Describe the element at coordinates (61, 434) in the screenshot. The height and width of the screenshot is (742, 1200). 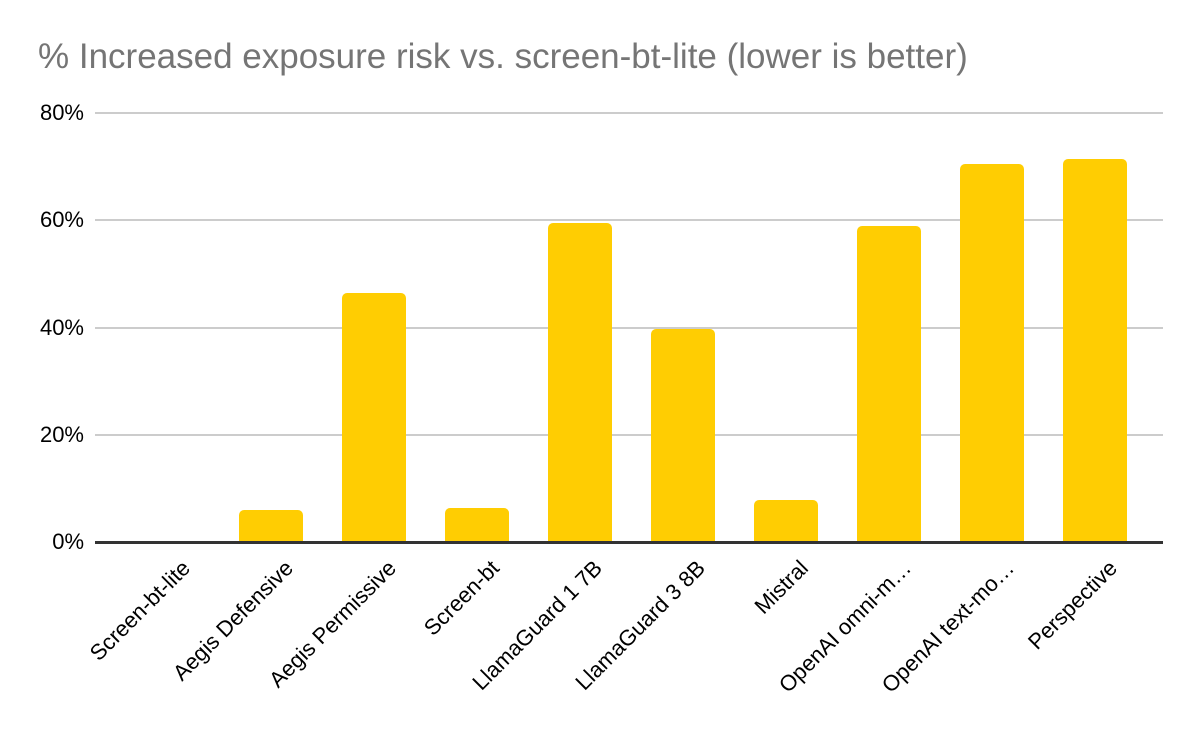
I see `y-axis-tick-label-20: 20%` at that location.